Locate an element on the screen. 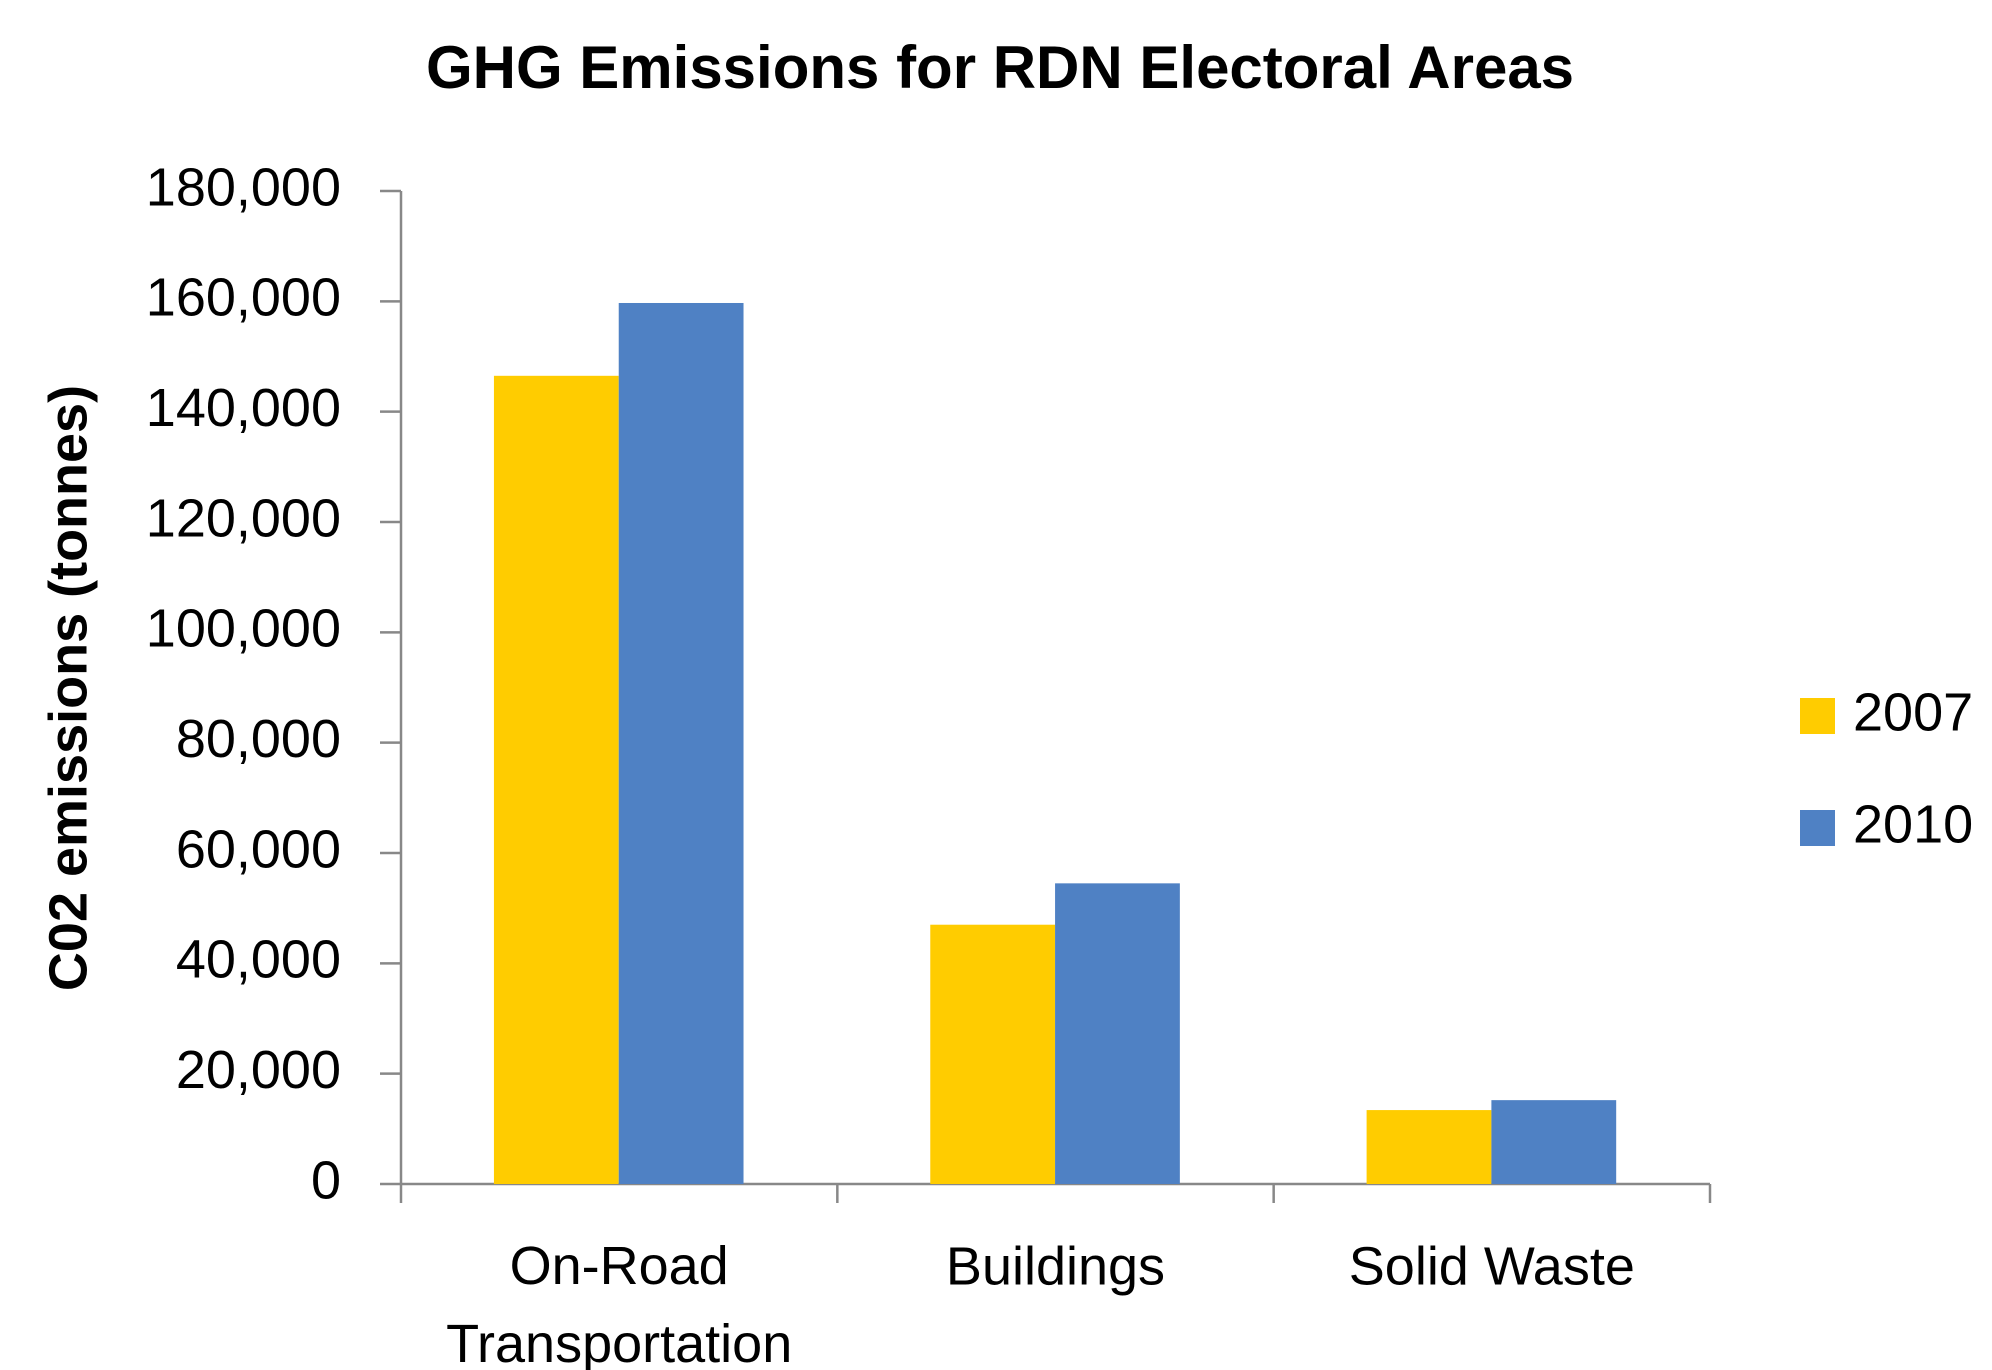 Image resolution: width=1992 pixels, height=1370 pixels. chart-title: GHG Emissions for RDN Electoral Areas is located at coordinates (1000, 67).